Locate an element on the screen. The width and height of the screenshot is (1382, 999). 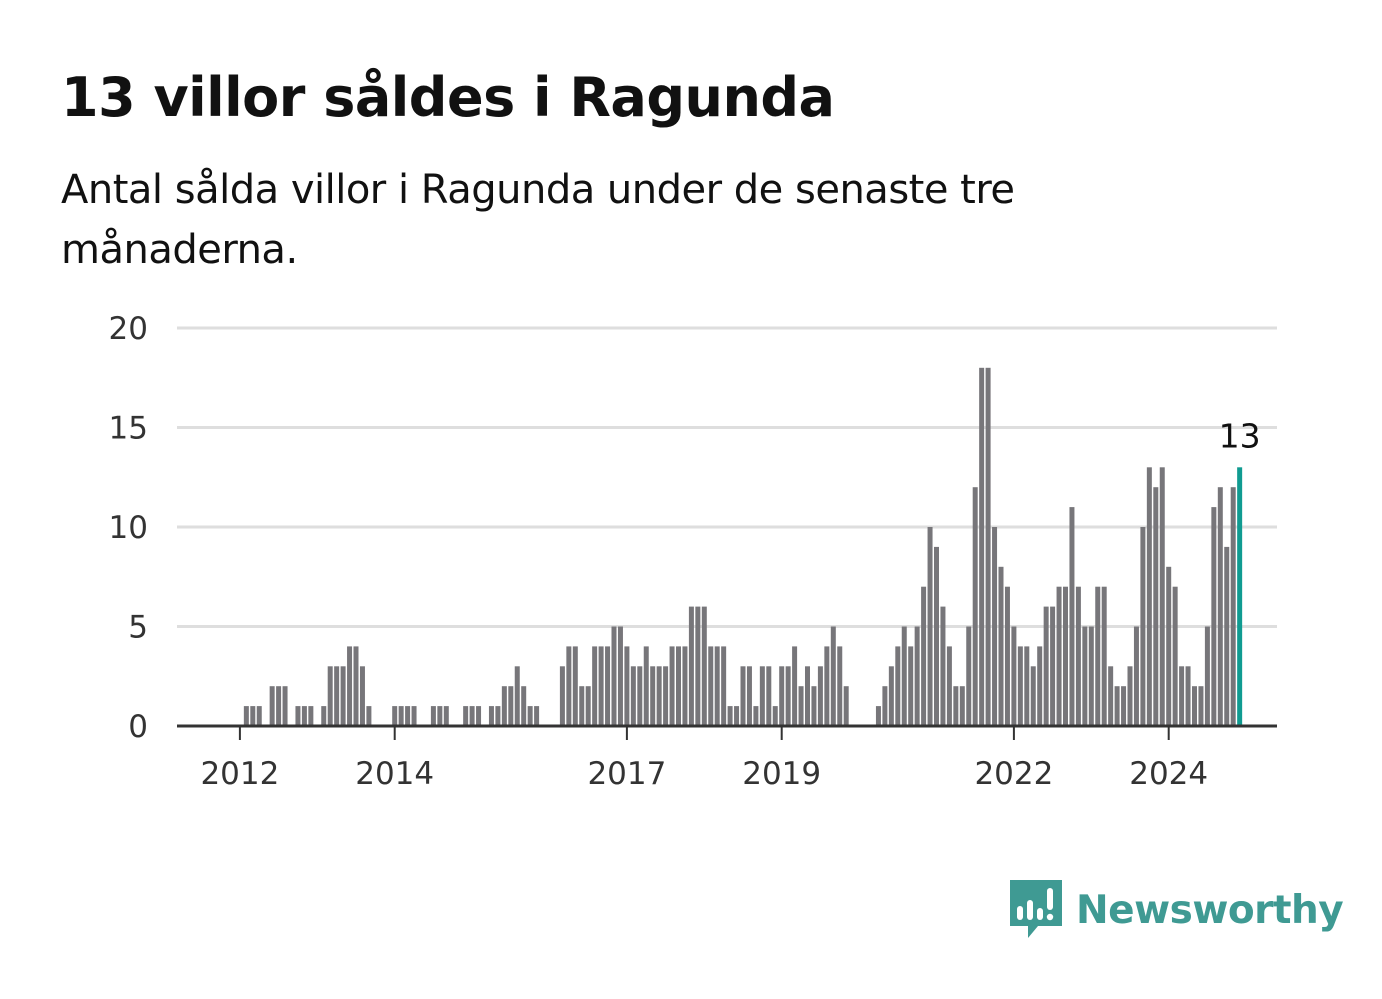
y-tick-label: 0 is located at coordinates (138, 727).